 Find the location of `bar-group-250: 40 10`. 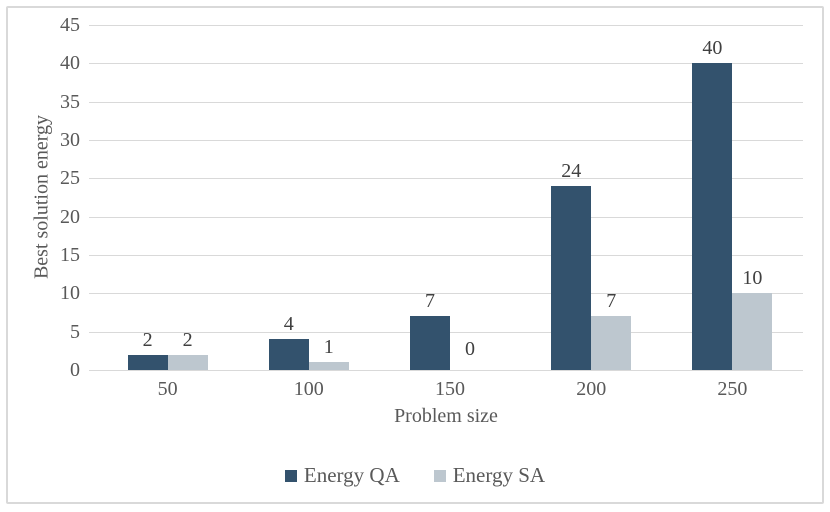

bar-group-250: 40 10 is located at coordinates (732, 197).